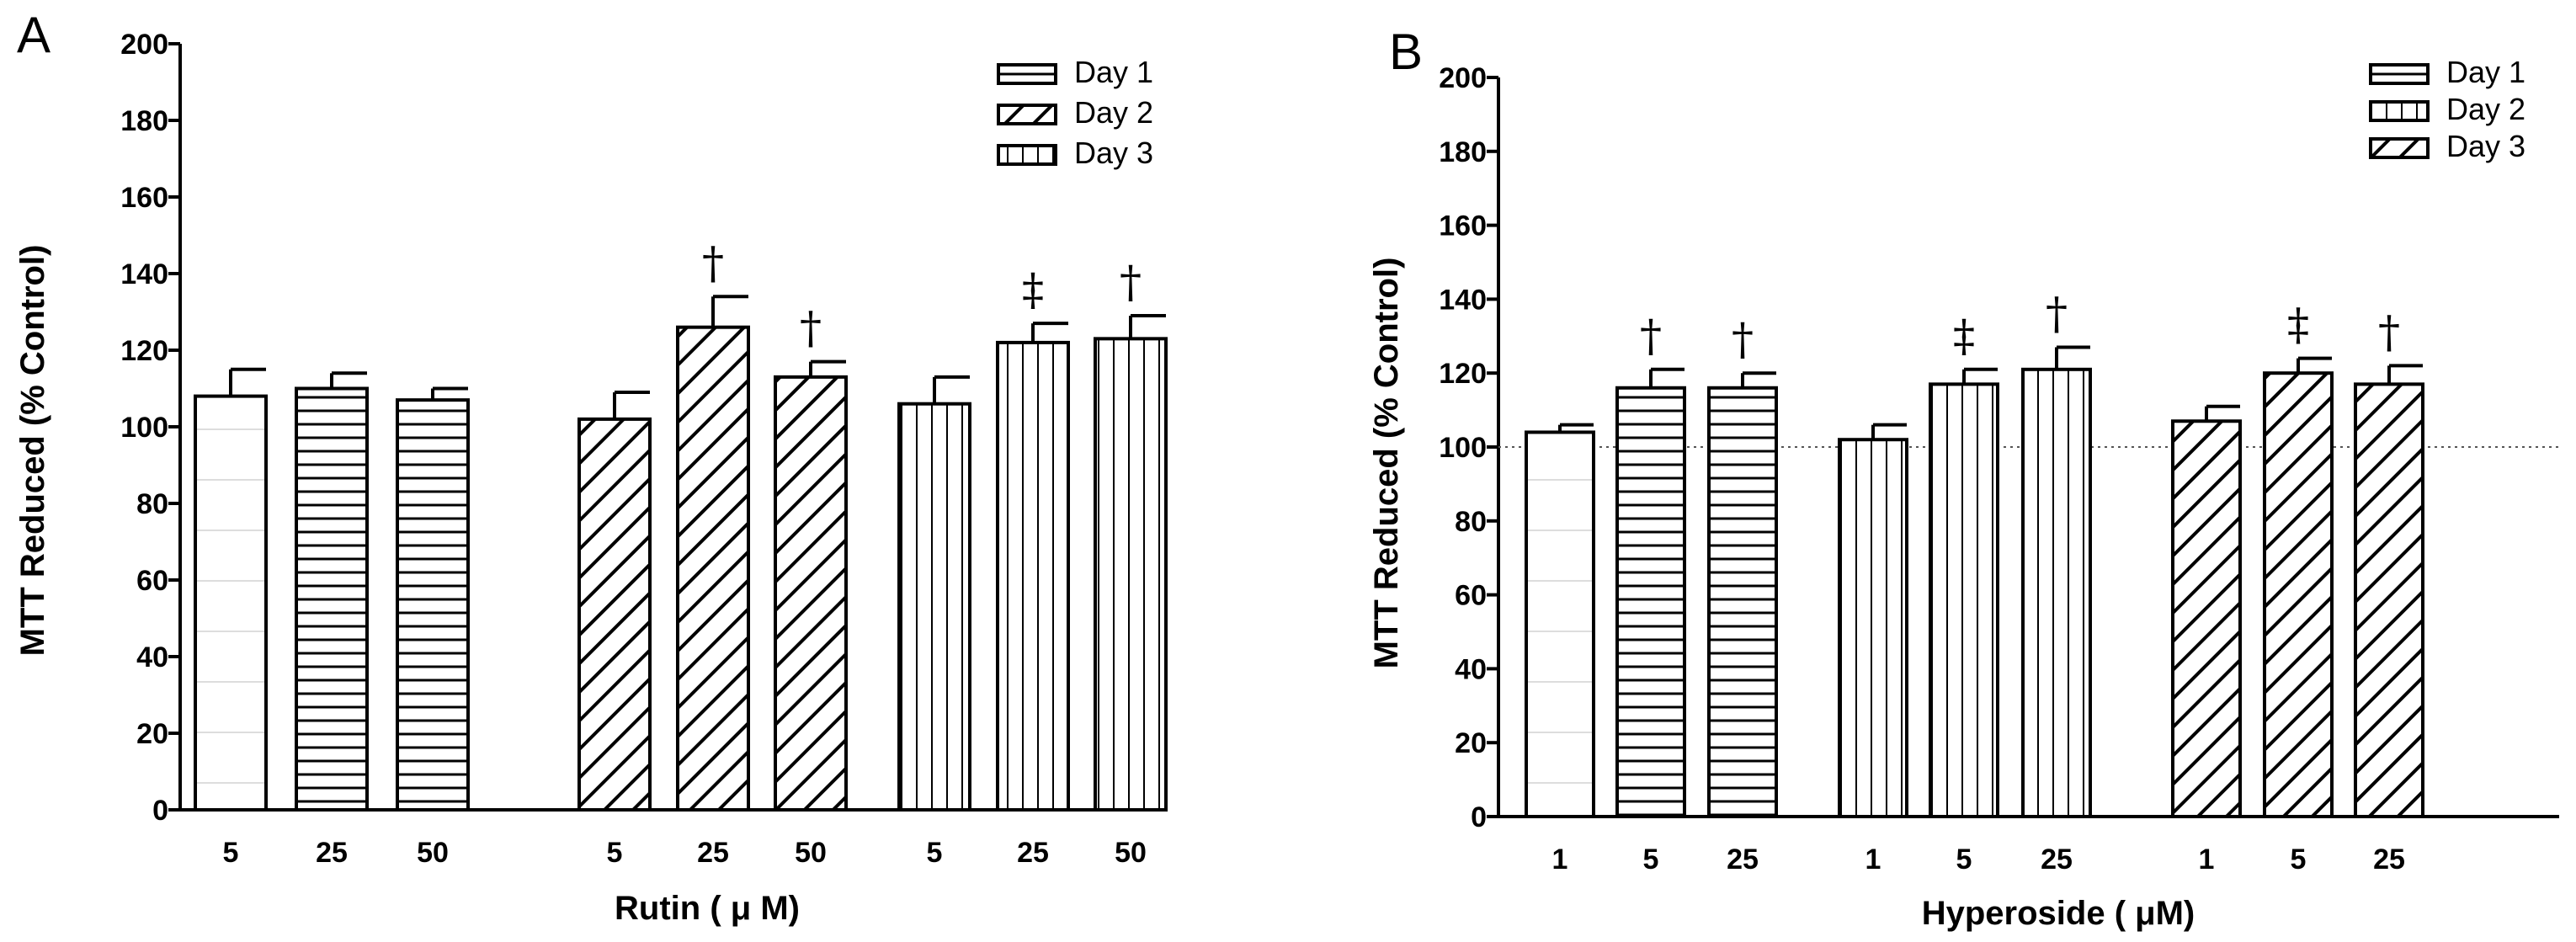 The width and height of the screenshot is (2576, 942). What do you see at coordinates (34, 35) in the screenshot?
I see `panel-label: A` at bounding box center [34, 35].